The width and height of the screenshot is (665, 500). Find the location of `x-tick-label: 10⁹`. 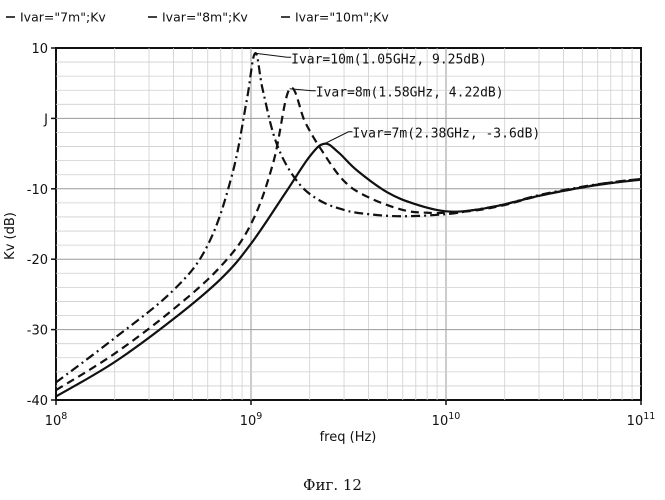

x-tick-label: 10⁹ is located at coordinates (251, 420).